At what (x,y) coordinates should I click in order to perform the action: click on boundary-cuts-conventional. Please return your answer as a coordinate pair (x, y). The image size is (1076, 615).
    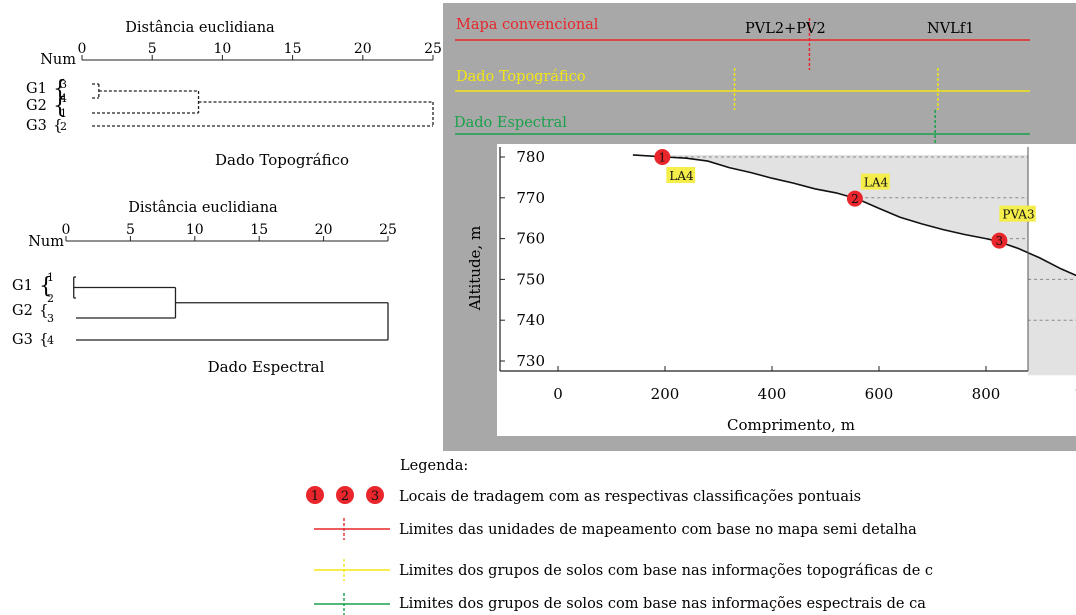
    Looking at the image, I should click on (809, 44).